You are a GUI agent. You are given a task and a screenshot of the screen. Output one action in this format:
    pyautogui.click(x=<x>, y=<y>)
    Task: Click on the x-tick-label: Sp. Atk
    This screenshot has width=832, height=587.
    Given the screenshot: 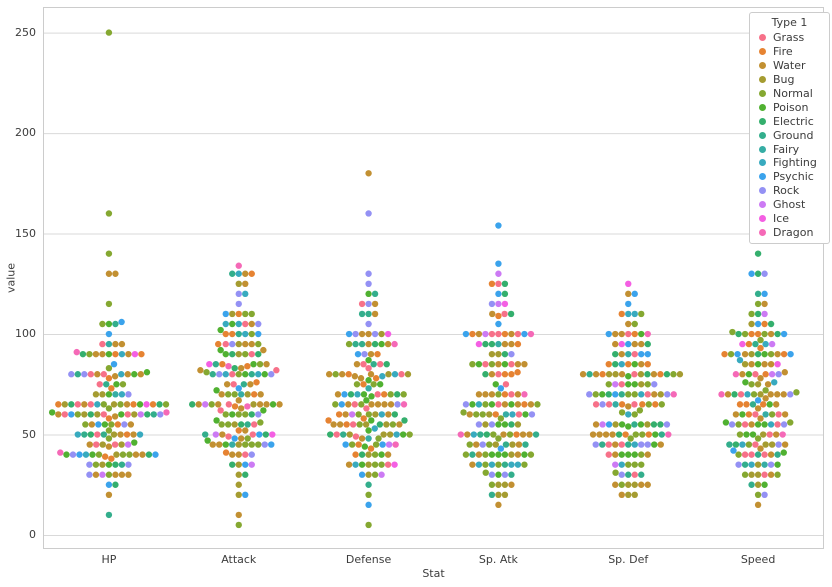 What is the action you would take?
    pyautogui.click(x=498, y=559)
    